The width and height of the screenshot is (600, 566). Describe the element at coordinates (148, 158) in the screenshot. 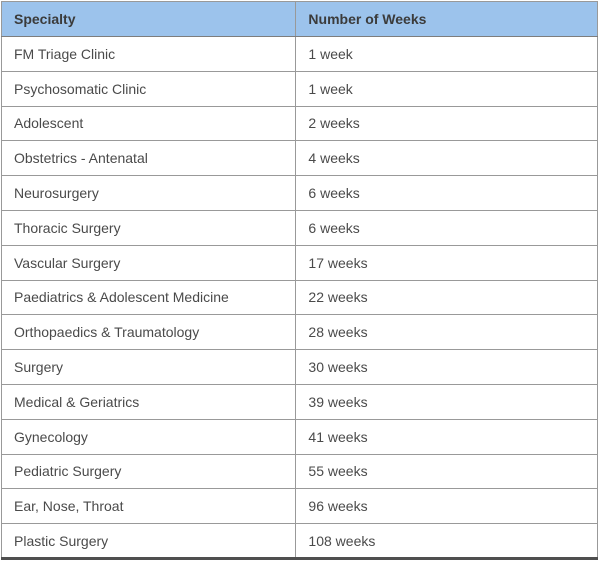

I see `specialty-cell: Obstetrics - Antenatal` at that location.